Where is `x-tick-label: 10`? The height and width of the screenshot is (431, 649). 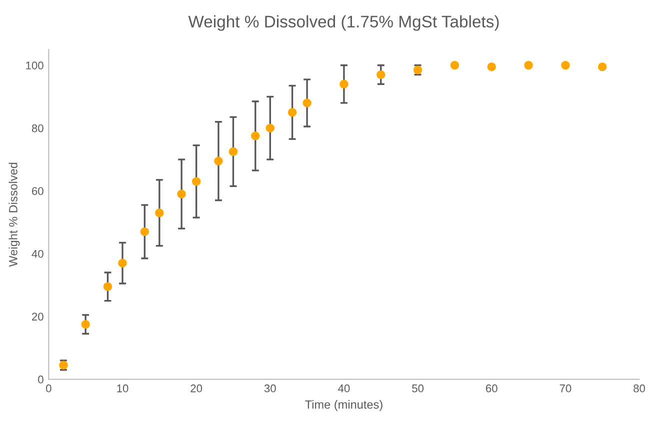
x-tick-label: 10 is located at coordinates (122, 388).